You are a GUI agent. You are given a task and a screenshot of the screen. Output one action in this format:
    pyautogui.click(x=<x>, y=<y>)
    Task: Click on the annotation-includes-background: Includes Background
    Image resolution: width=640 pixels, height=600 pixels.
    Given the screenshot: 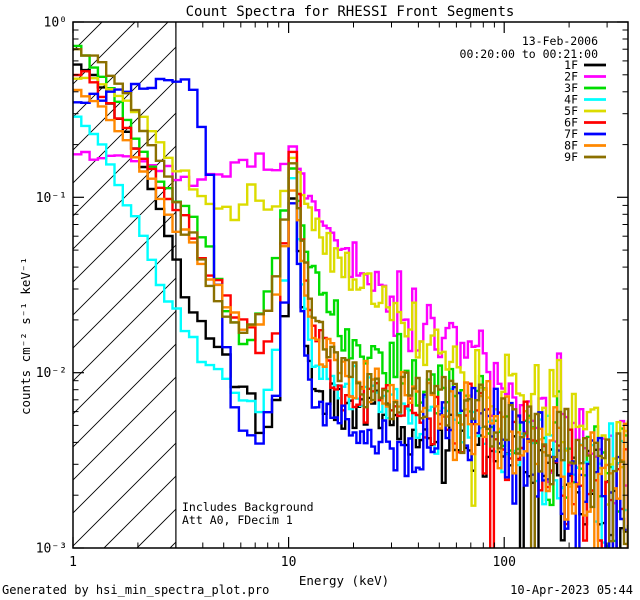 What is the action you would take?
    pyautogui.click(x=248, y=507)
    